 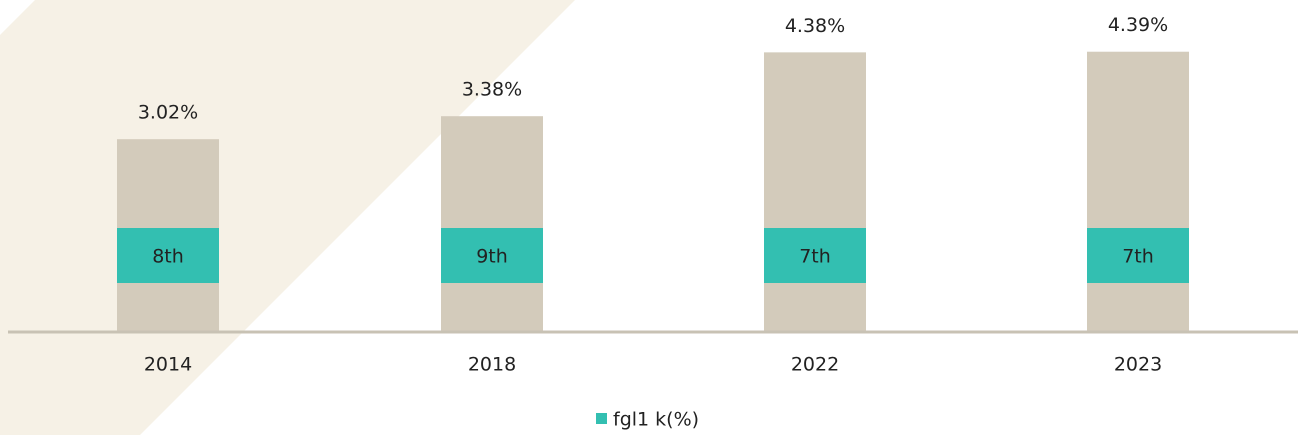 I want to click on value-label: 4.38%, so click(x=815, y=26).